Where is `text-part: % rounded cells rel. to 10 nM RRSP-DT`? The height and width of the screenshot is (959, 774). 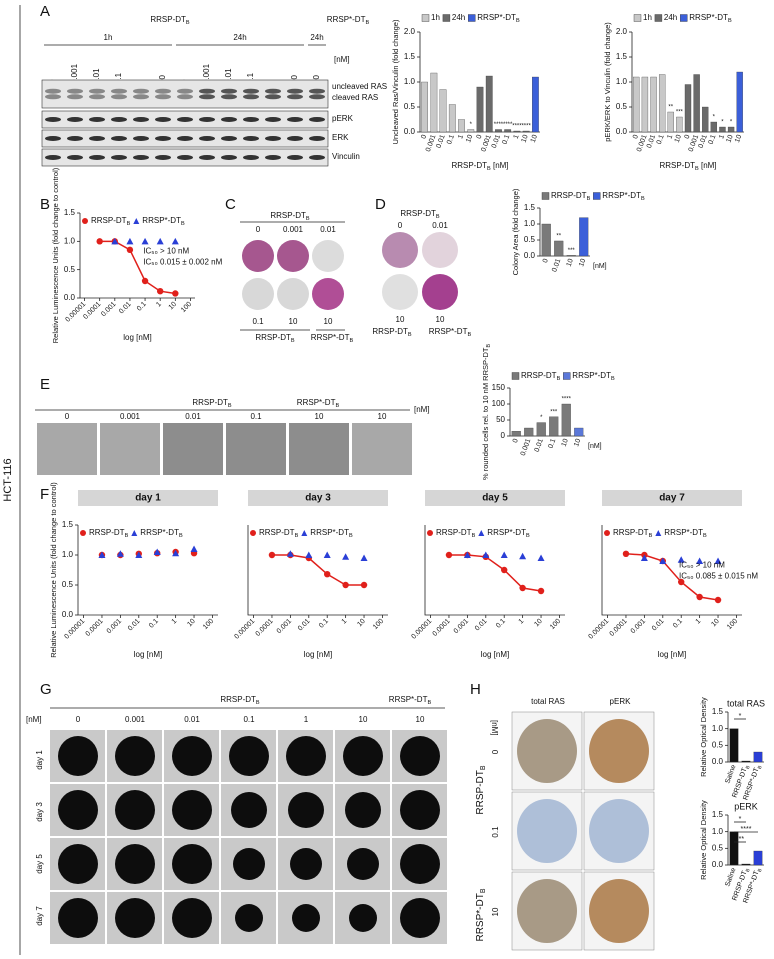 text-part: % rounded cells rel. to 10 nM RRSP-DT is located at coordinates (485, 413).